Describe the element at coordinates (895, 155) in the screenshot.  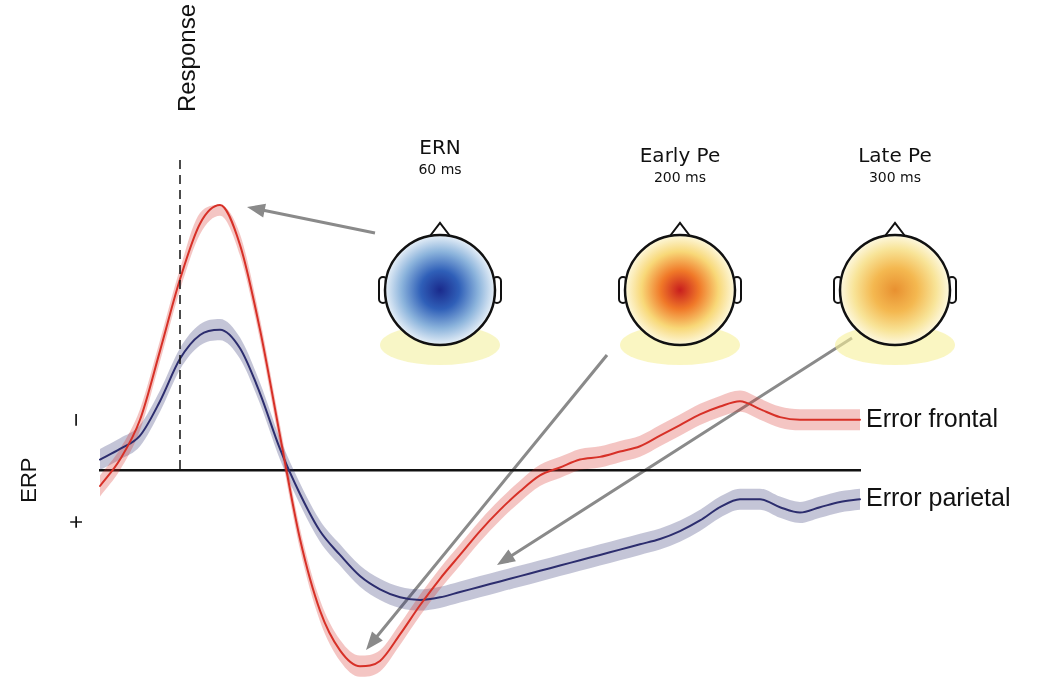
I see `text: Late Pe` at that location.